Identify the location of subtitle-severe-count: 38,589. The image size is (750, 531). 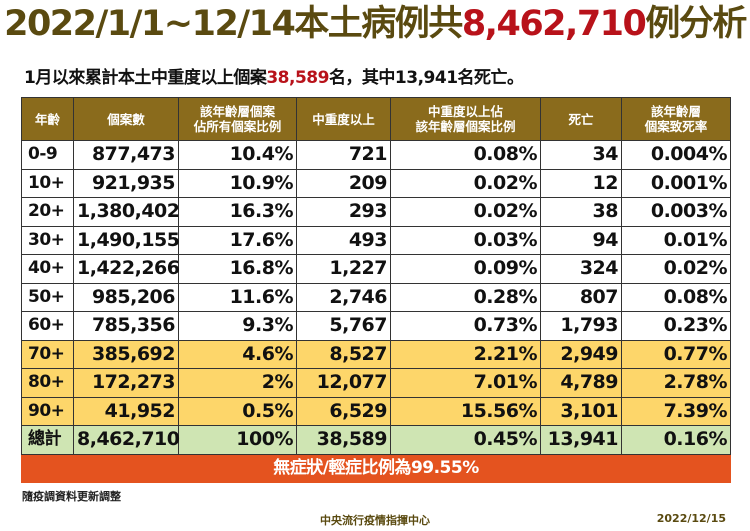
(297, 78).